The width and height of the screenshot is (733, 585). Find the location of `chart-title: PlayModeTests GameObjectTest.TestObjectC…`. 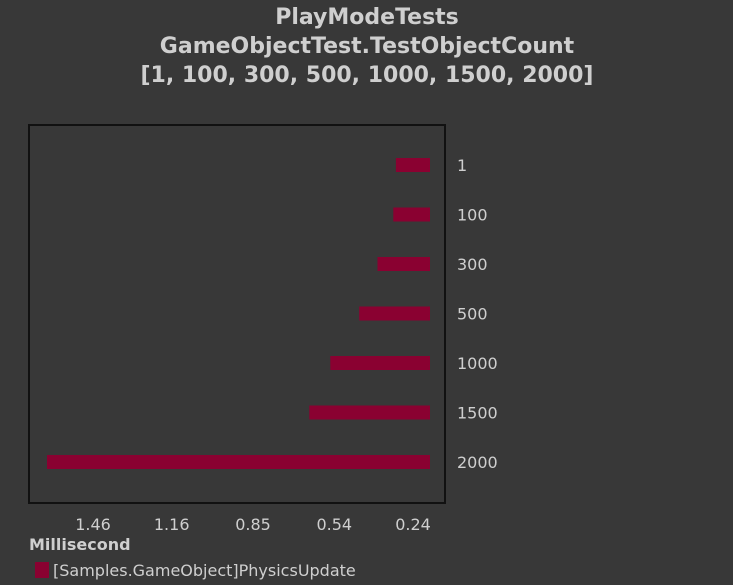

chart-title: PlayModeTests GameObjectTest.TestObjectC… is located at coordinates (367, 46).